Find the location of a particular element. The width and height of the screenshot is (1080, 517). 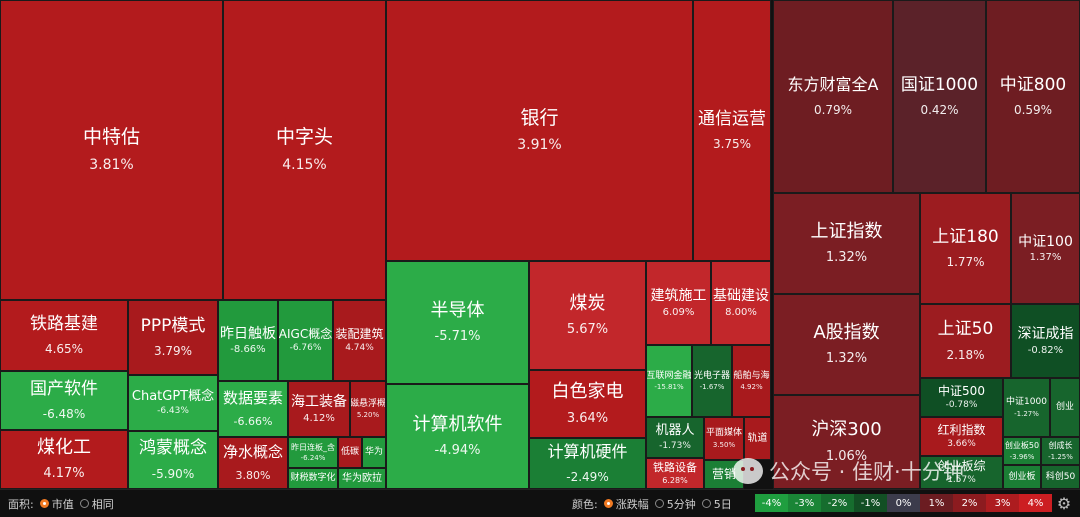

tile-change: 2.18% is located at coordinates (965, 354).